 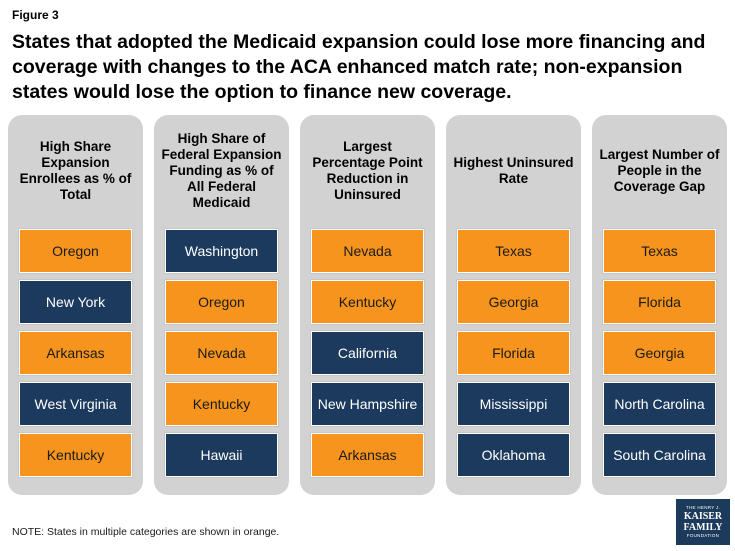 I want to click on state-cell: South Carolina, so click(x=659, y=455).